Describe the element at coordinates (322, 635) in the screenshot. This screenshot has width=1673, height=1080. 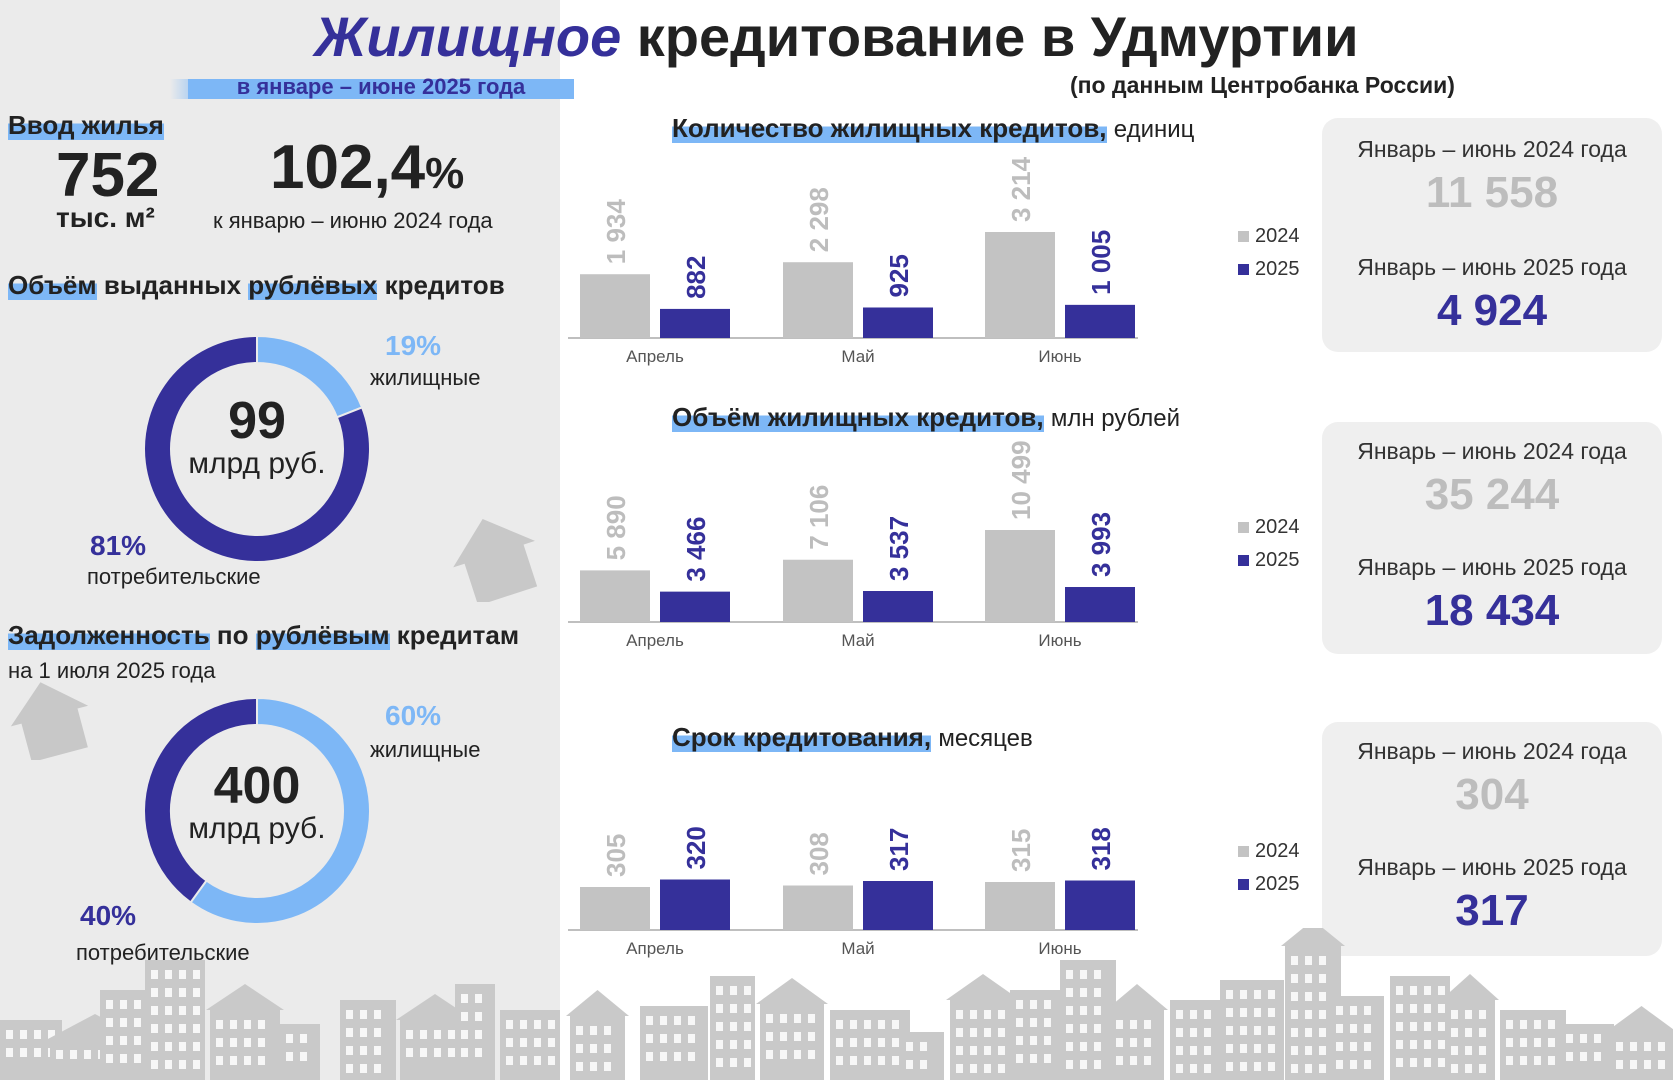
I see `debt-title-part3: рублёвым` at that location.